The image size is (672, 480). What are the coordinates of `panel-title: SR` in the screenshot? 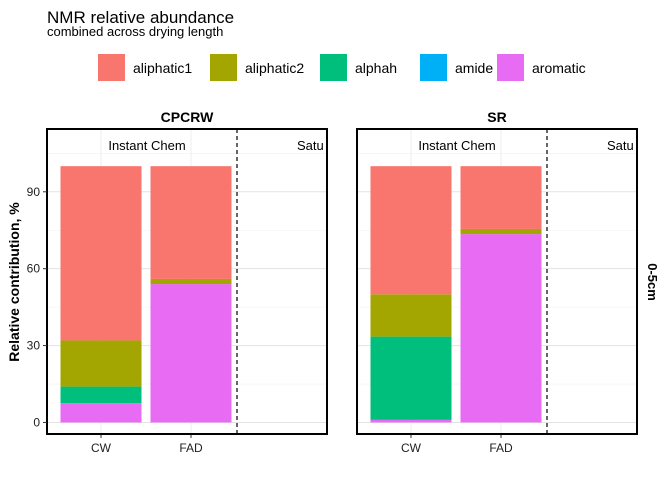 It's located at (496, 117).